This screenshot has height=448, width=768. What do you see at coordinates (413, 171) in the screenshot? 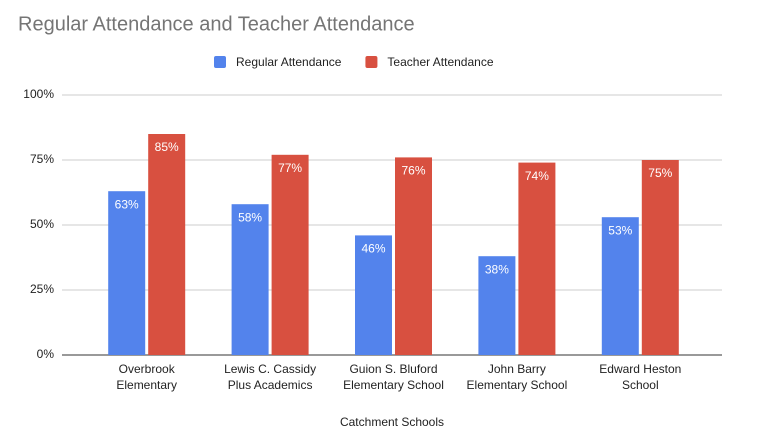
I see `value-label: 76%` at bounding box center [413, 171].